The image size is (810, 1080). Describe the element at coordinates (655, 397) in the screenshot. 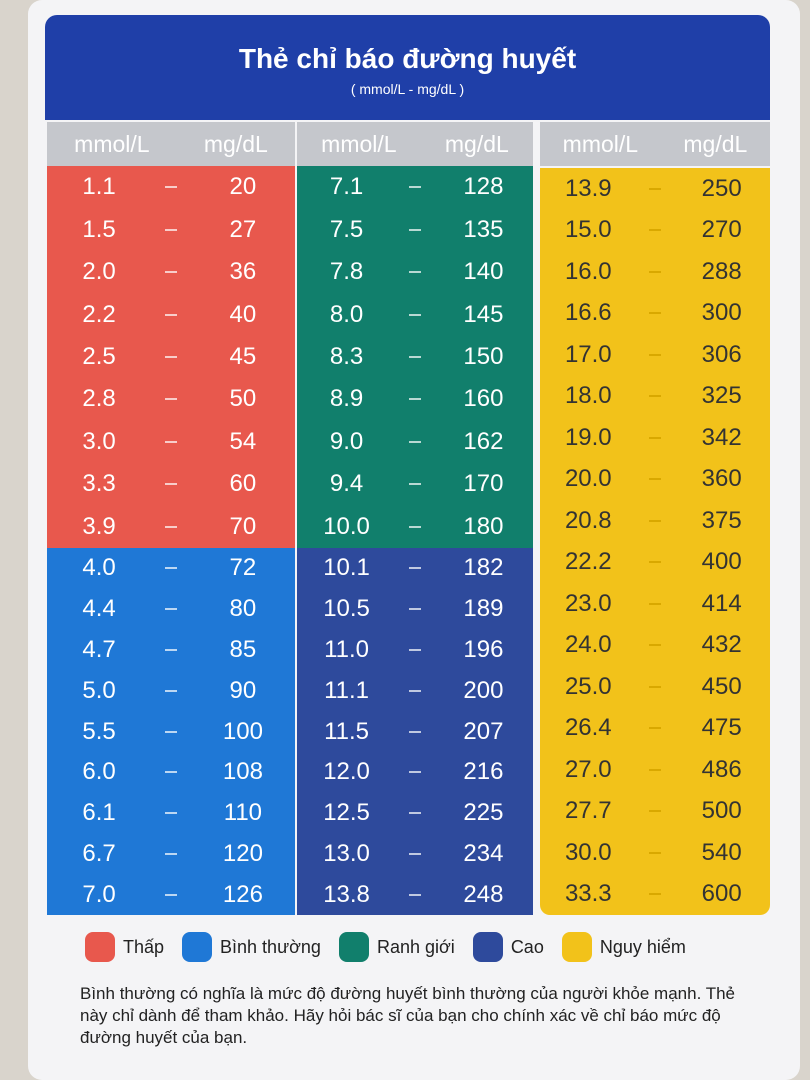

I see `table-row: 18.0 325` at that location.